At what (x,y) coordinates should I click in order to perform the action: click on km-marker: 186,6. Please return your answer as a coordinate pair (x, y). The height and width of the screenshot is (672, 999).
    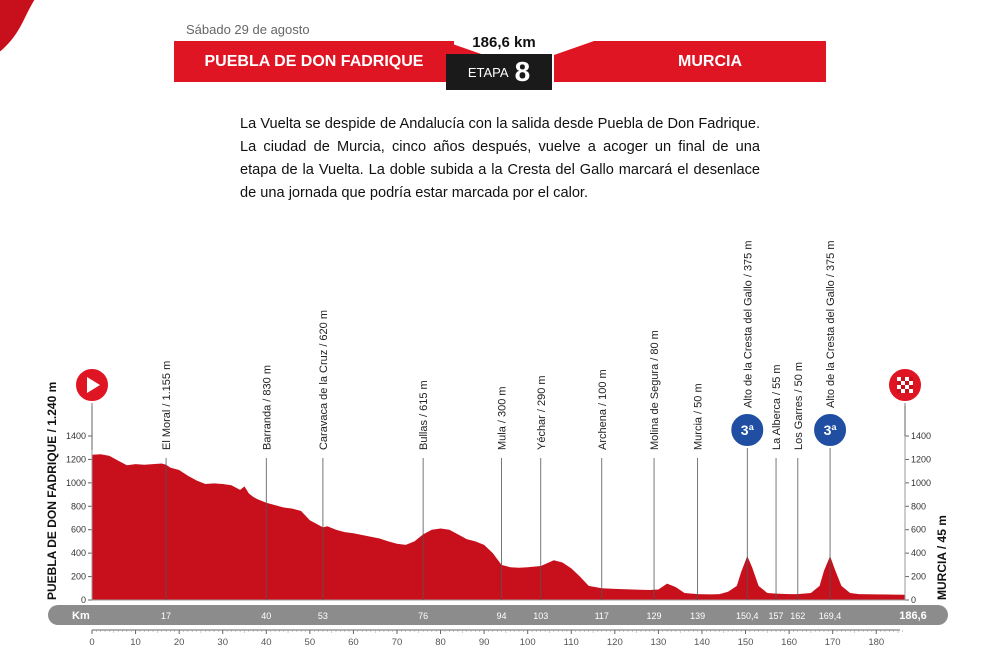
    Looking at the image, I should click on (913, 616).